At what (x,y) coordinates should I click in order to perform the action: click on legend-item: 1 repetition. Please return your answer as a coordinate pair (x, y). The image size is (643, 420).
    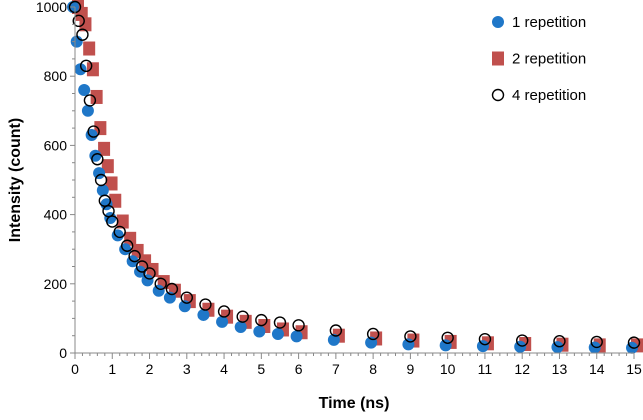
    Looking at the image, I should click on (539, 22).